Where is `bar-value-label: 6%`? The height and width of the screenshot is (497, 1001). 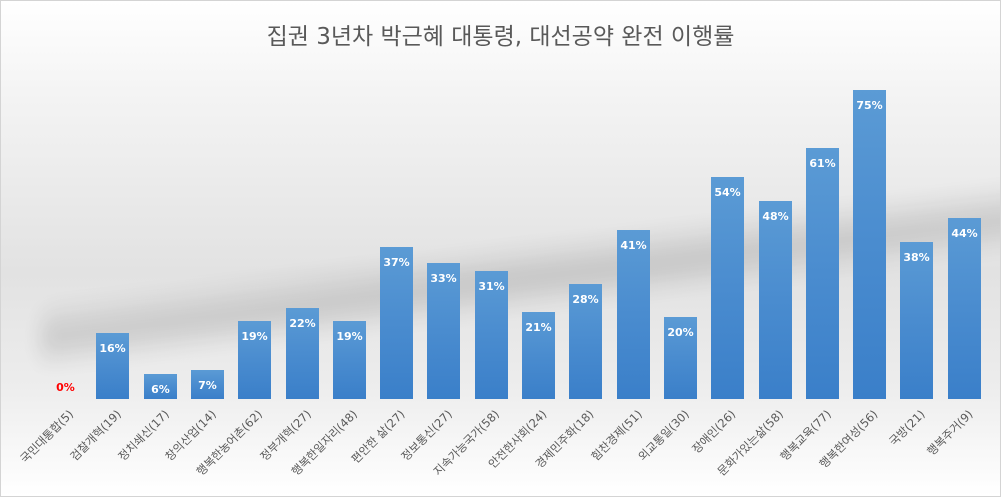
bar-value-label: 6% is located at coordinates (160, 389).